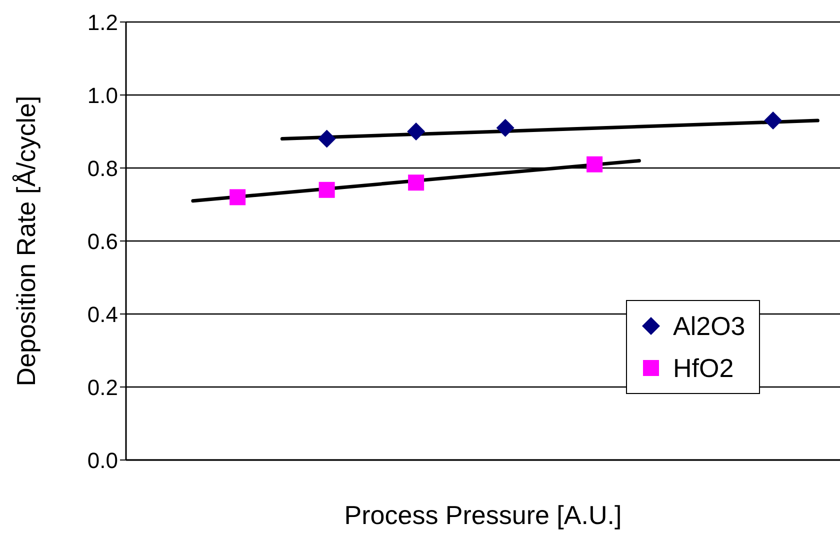 This screenshot has width=840, height=534. What do you see at coordinates (26, 241) in the screenshot?
I see `y-axis-title: Deposition Rate [Å/cycle]` at bounding box center [26, 241].